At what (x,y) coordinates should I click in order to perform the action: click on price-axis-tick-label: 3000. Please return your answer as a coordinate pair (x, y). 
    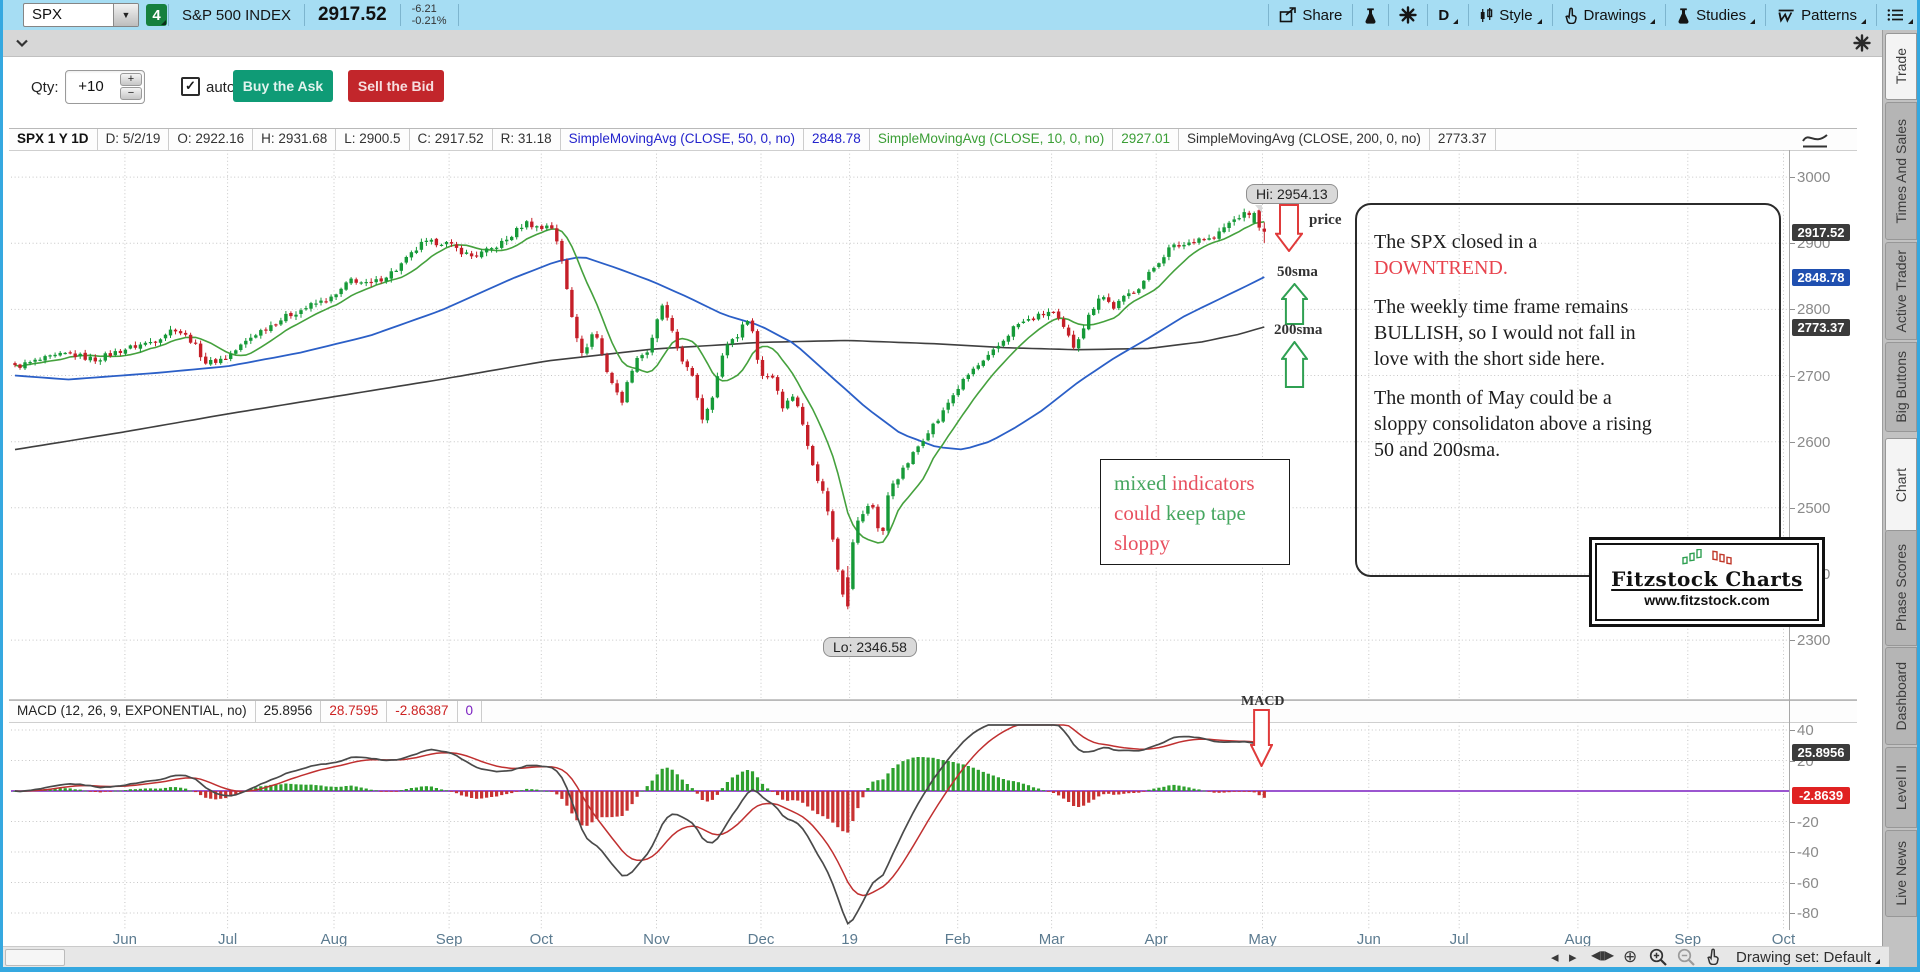
    Looking at the image, I should click on (1814, 178).